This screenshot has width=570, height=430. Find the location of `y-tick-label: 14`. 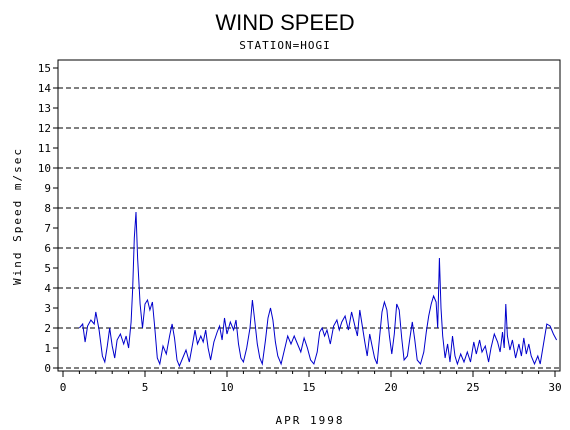

y-tick-label: 14 is located at coordinates (45, 88).